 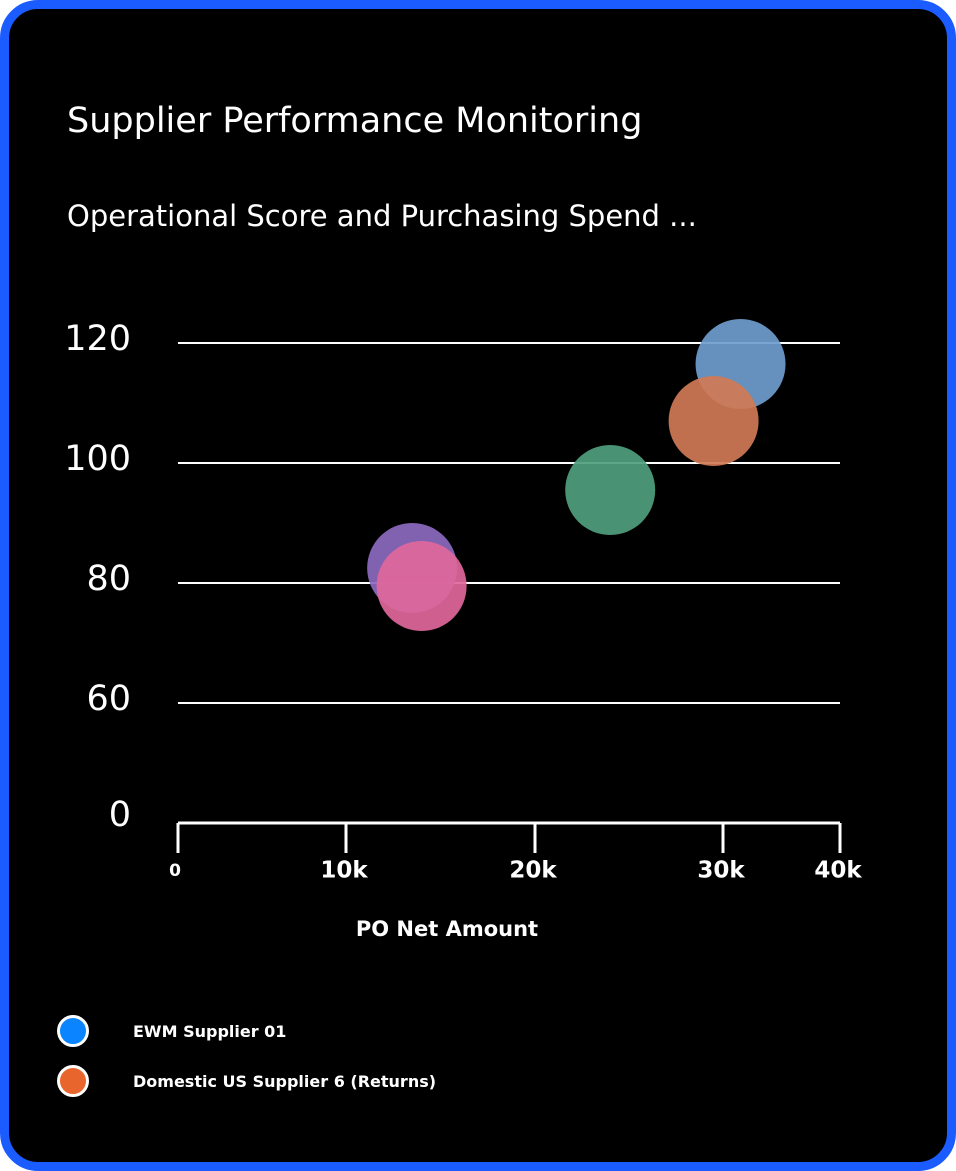 I want to click on card-title: Supplier Performance Monitoring, so click(x=355, y=121).